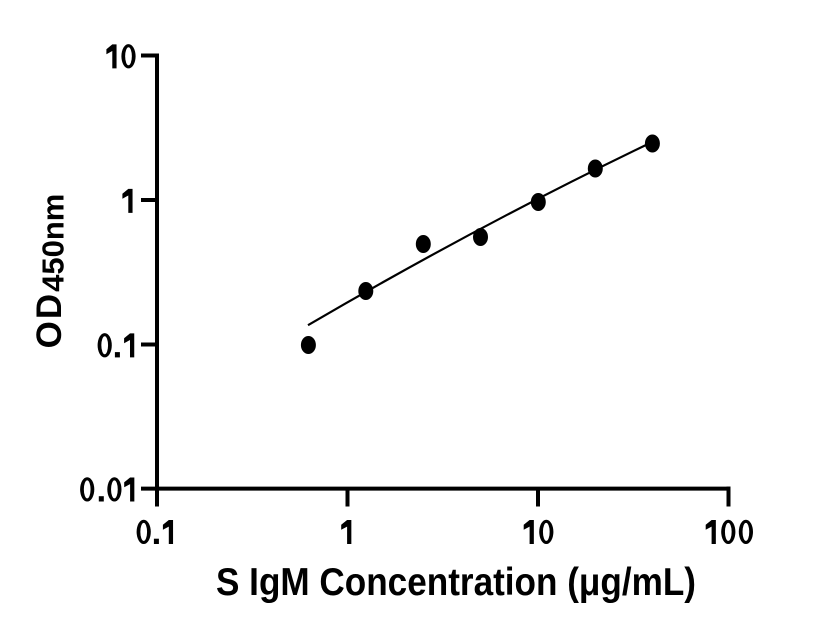 The image size is (816, 640). I want to click on svg-text: S IgM Concentration (μg/mL), so click(456, 582).